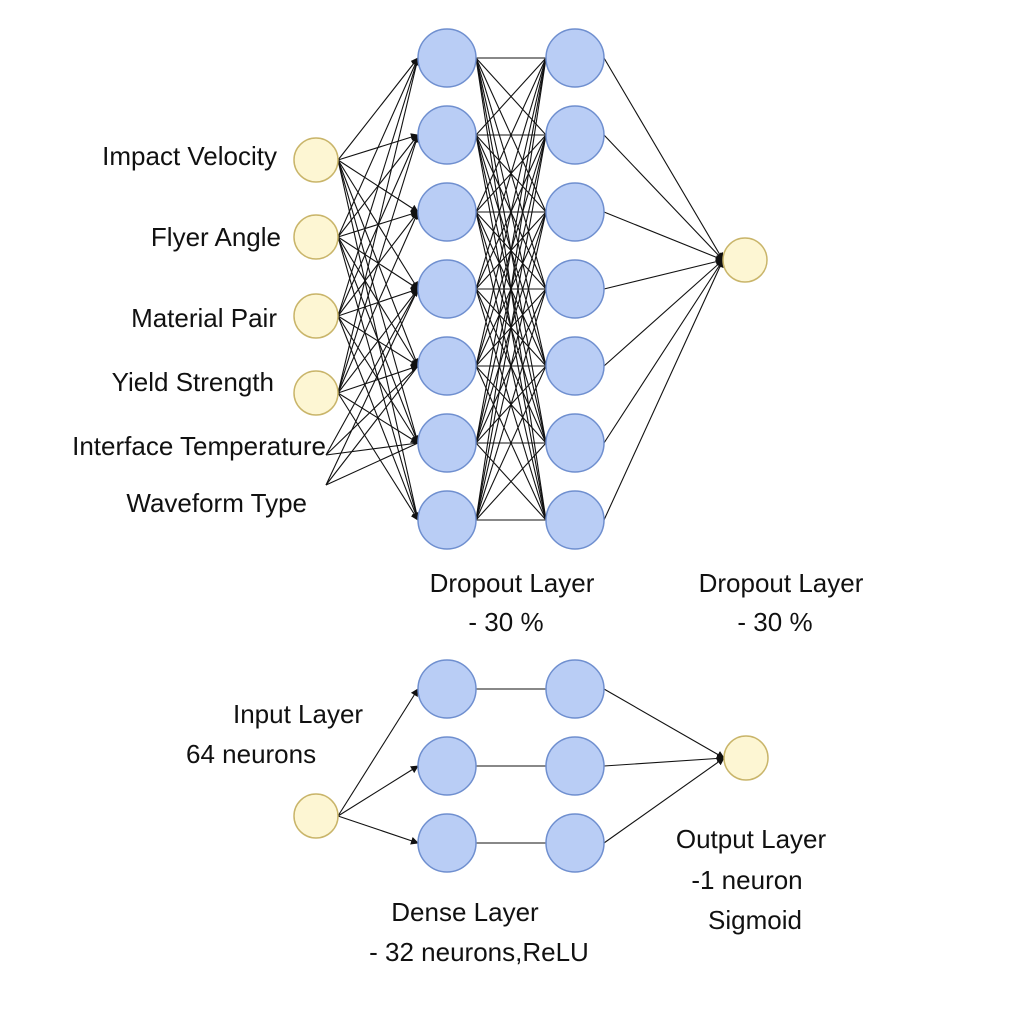  I want to click on dense-layer-label: Dense Layer - 32 neurons,ReLU, so click(479, 932).